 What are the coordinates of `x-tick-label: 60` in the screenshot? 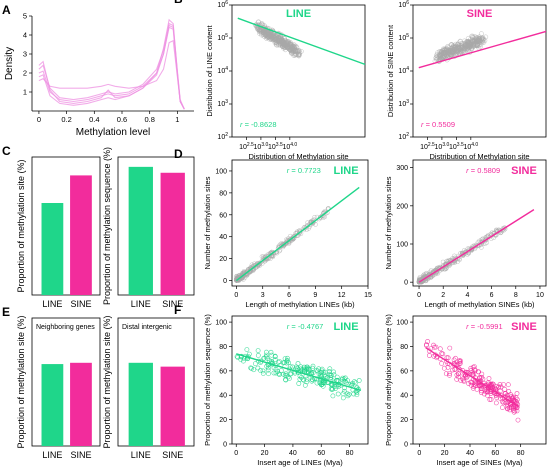 It's located at (321, 453).